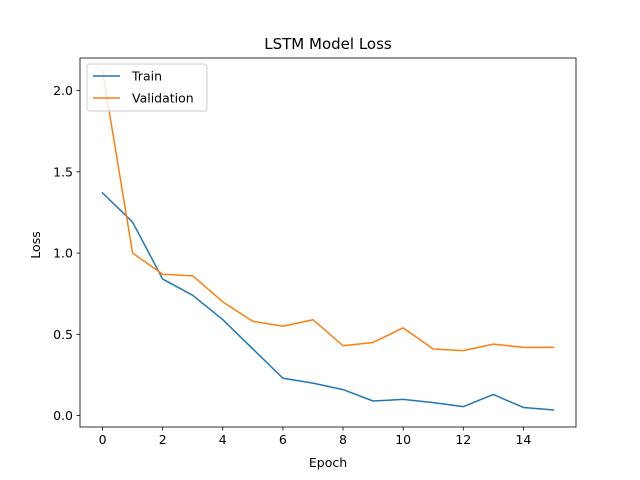 Image resolution: width=640 pixels, height=480 pixels. What do you see at coordinates (63, 90) in the screenshot?
I see `y-tick-label: 2.0` at bounding box center [63, 90].